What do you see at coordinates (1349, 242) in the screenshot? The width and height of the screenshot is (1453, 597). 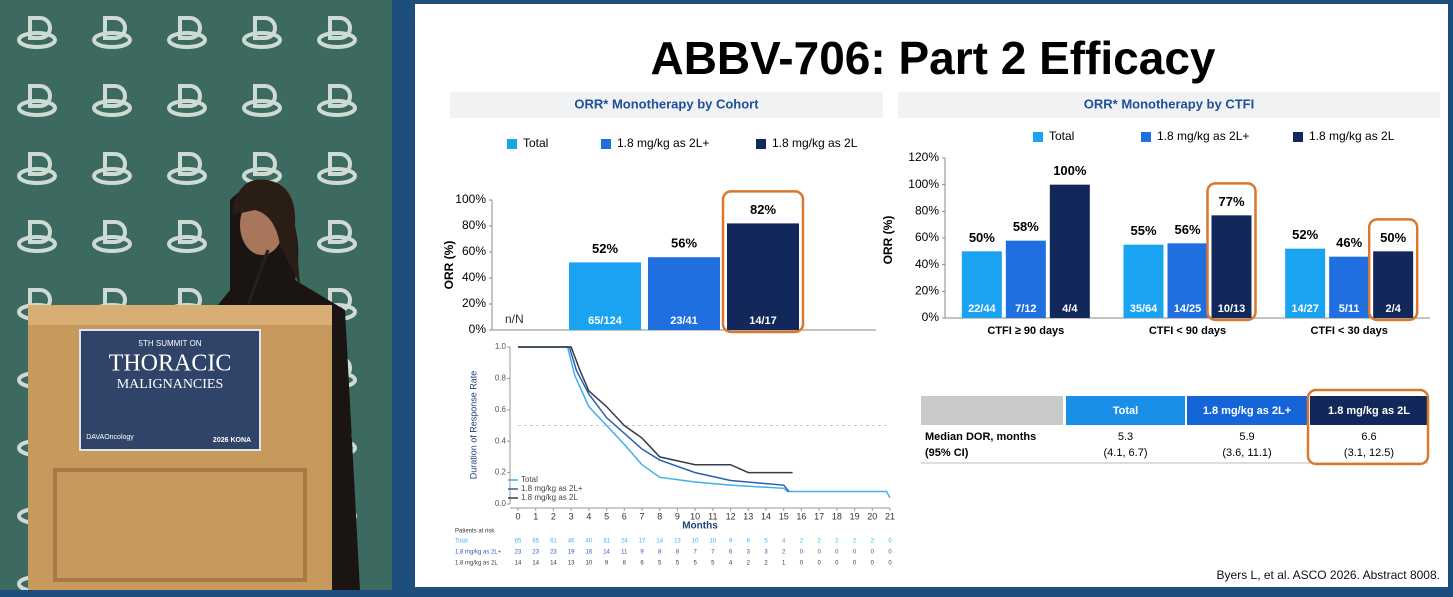 I see `value-label: 46%` at bounding box center [1349, 242].